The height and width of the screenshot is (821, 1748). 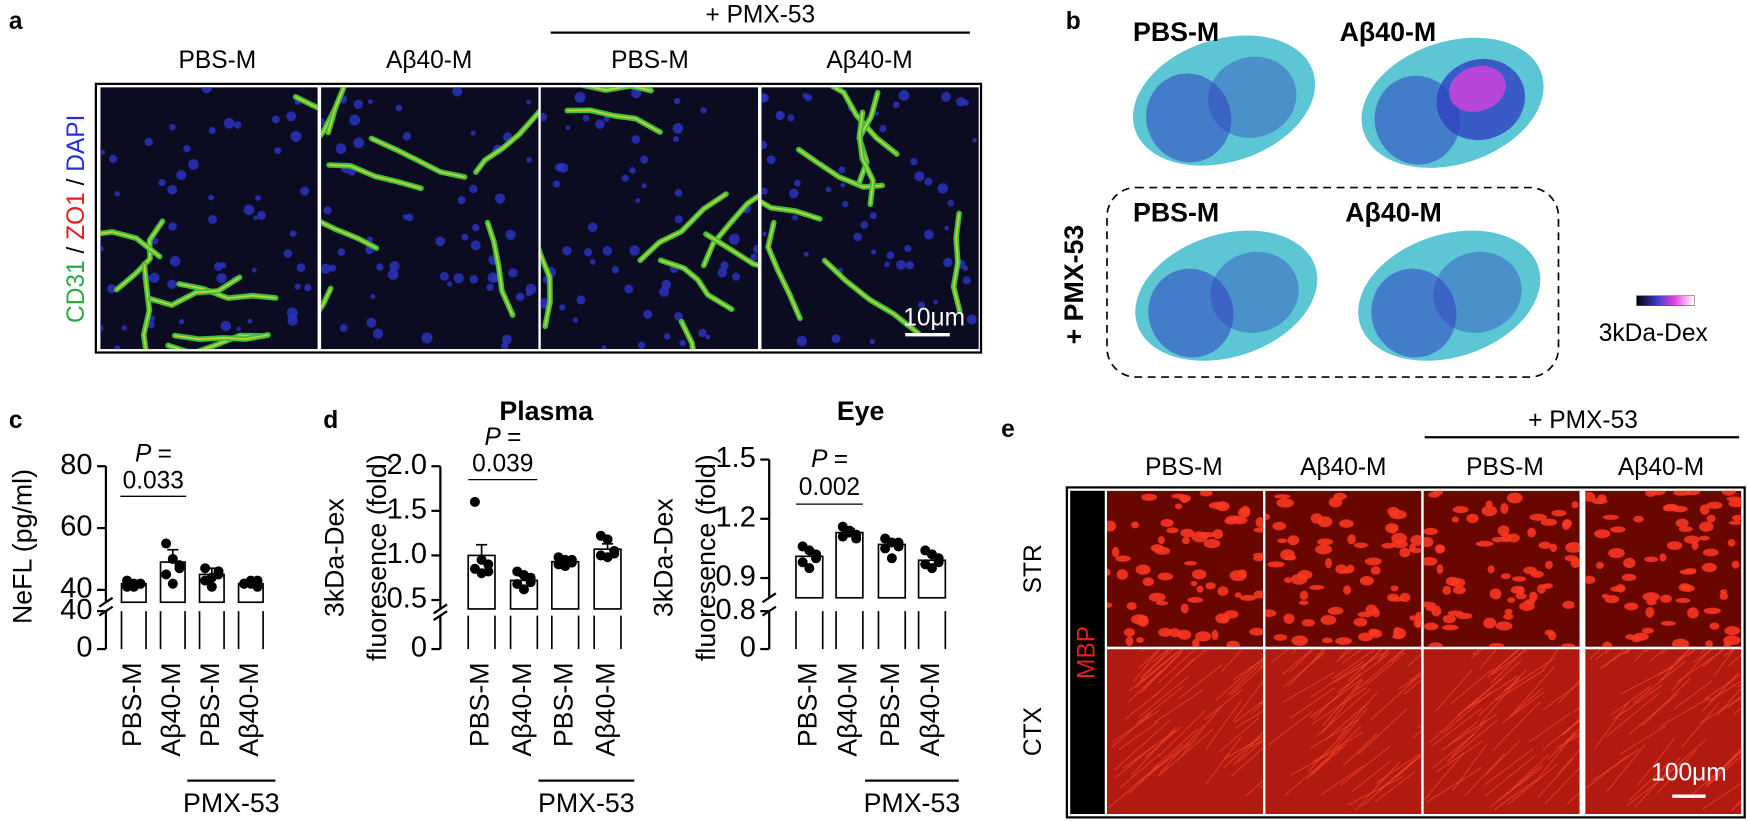 I want to click on panel-letter: e, so click(x=1008, y=429).